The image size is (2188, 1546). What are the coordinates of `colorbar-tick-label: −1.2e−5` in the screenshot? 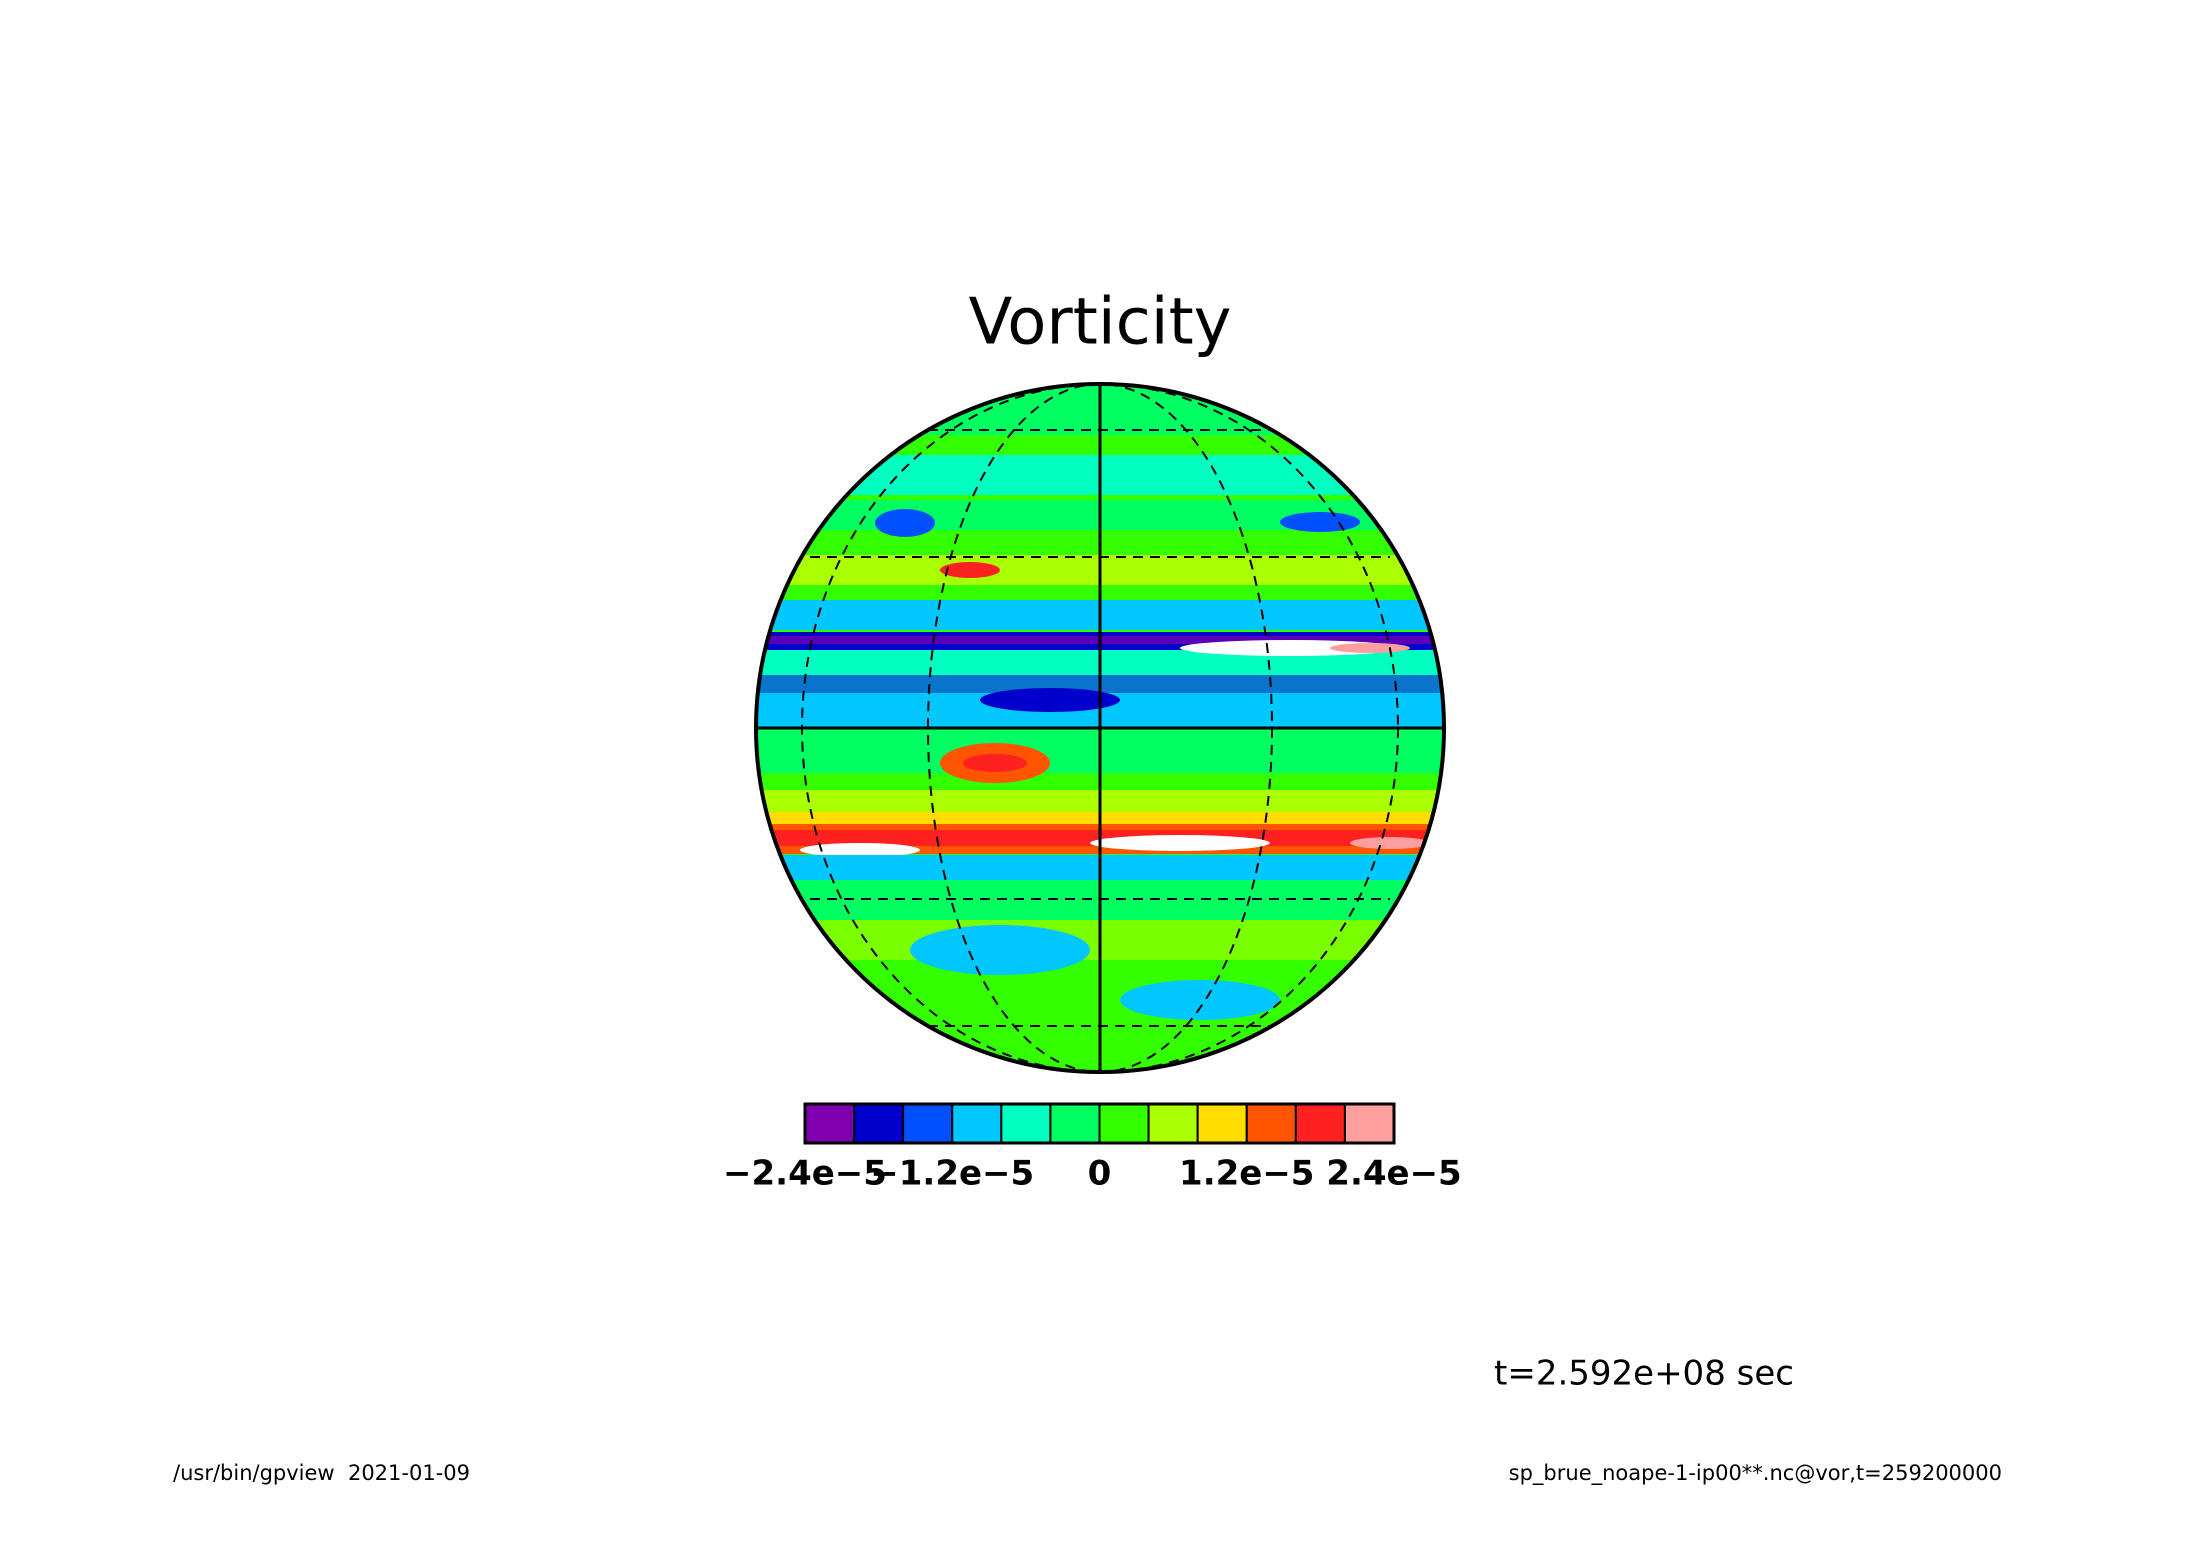 It's located at (952, 1174).